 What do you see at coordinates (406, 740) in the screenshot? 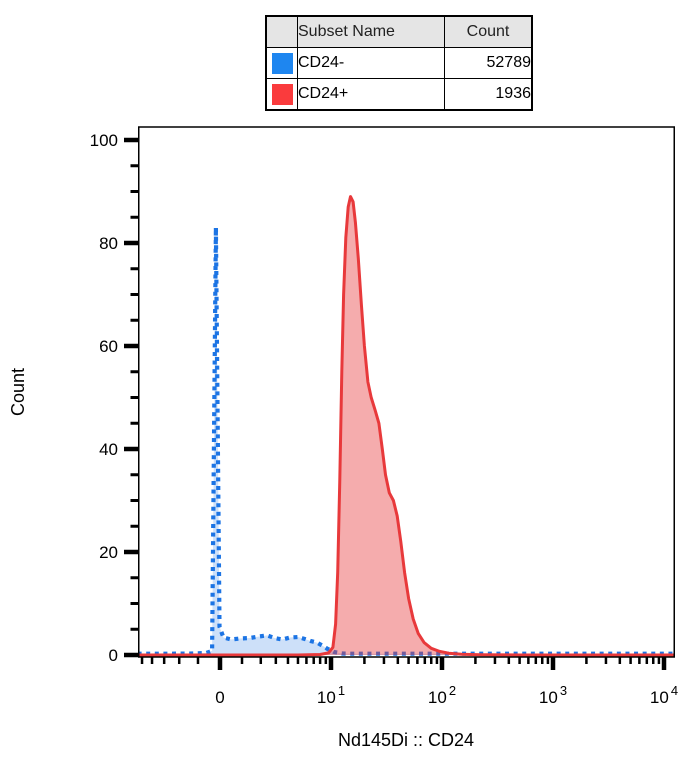
I see `x-axis-title: Nd145Di :: CD24` at bounding box center [406, 740].